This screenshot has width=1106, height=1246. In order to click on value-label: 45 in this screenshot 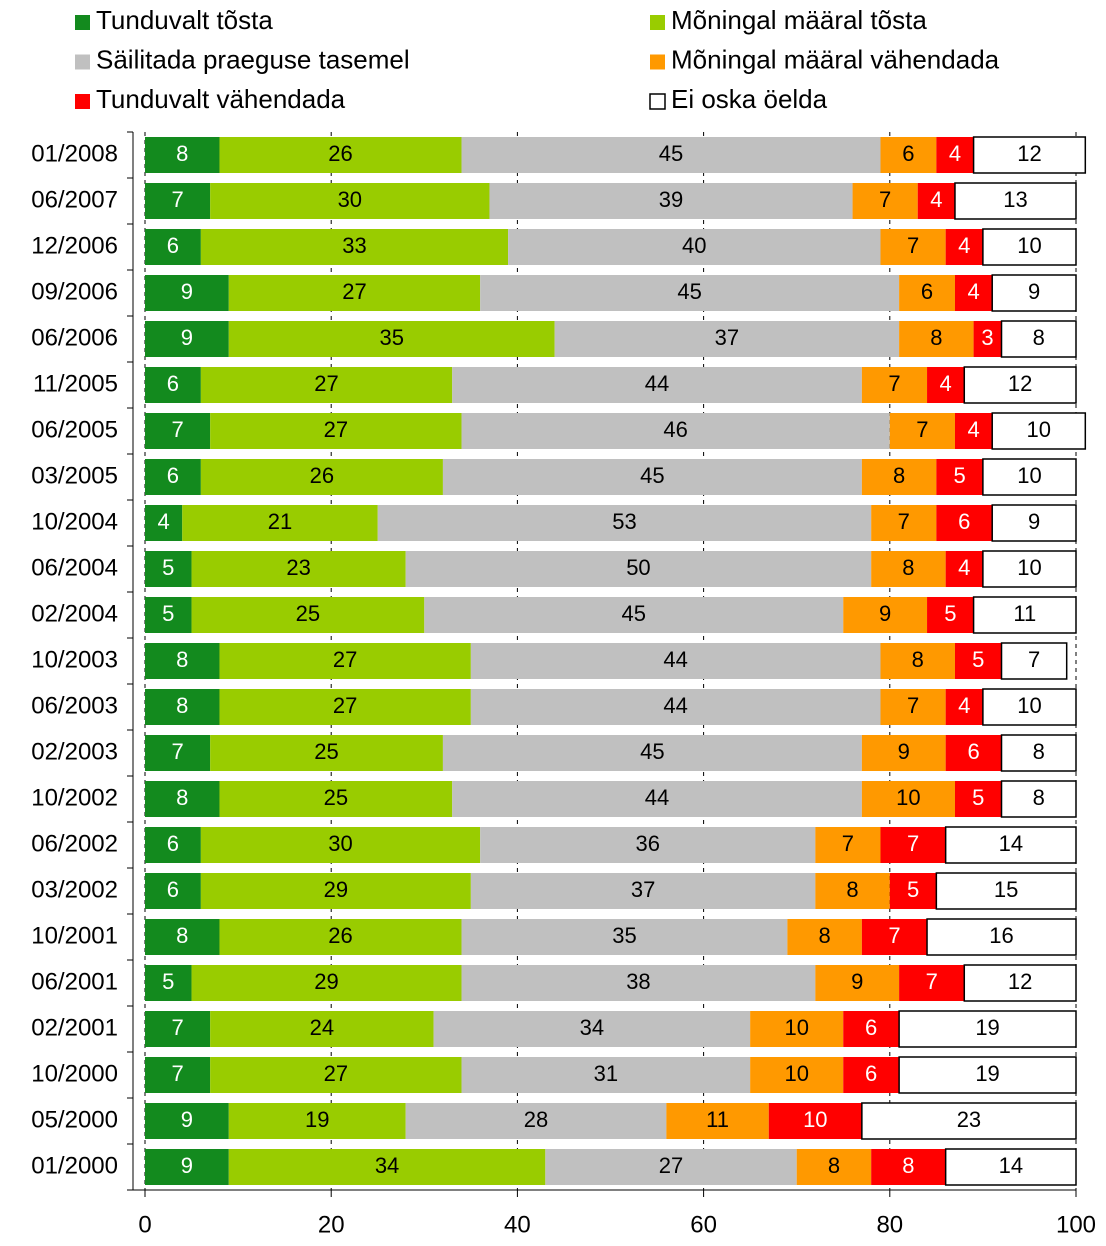, I will do `click(689, 291)`.